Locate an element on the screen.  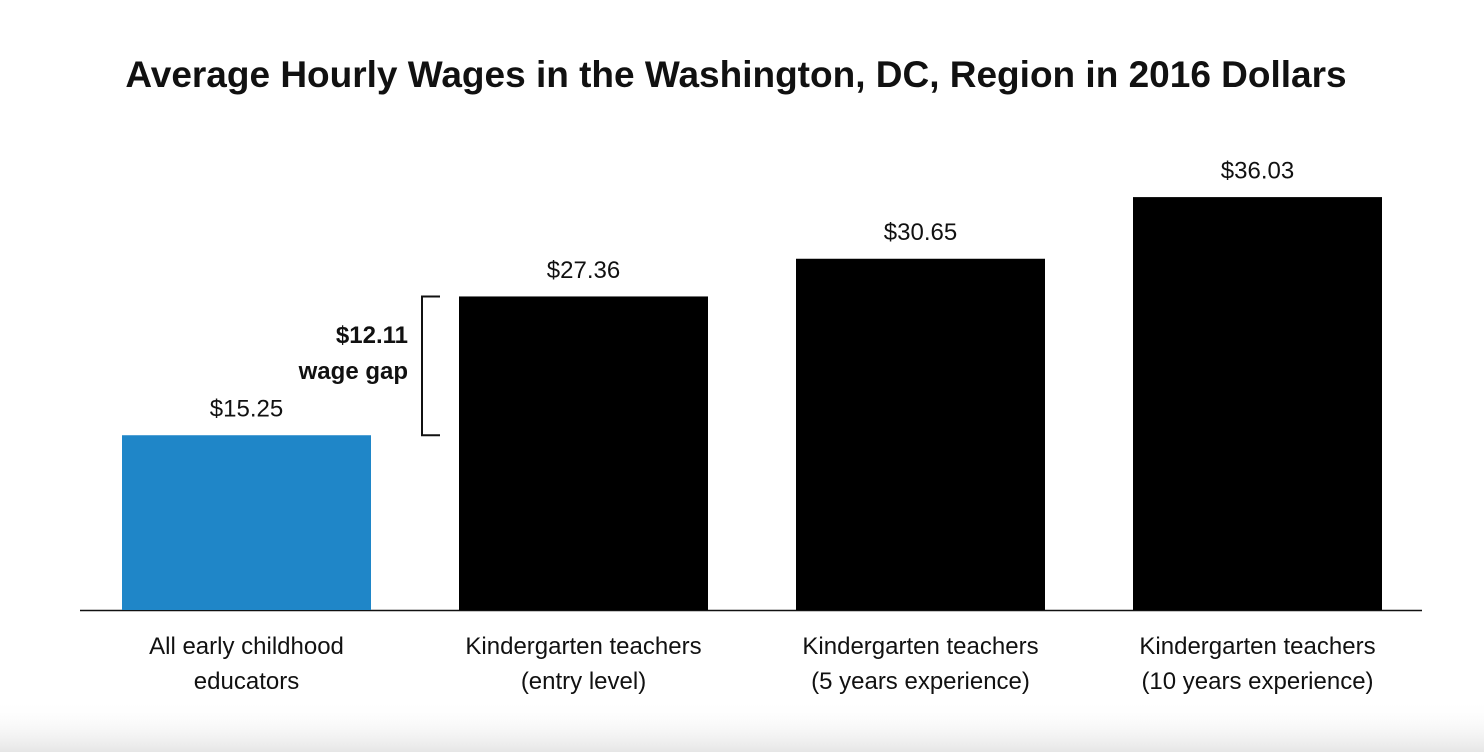
value-label: $36.03 is located at coordinates (1257, 170).